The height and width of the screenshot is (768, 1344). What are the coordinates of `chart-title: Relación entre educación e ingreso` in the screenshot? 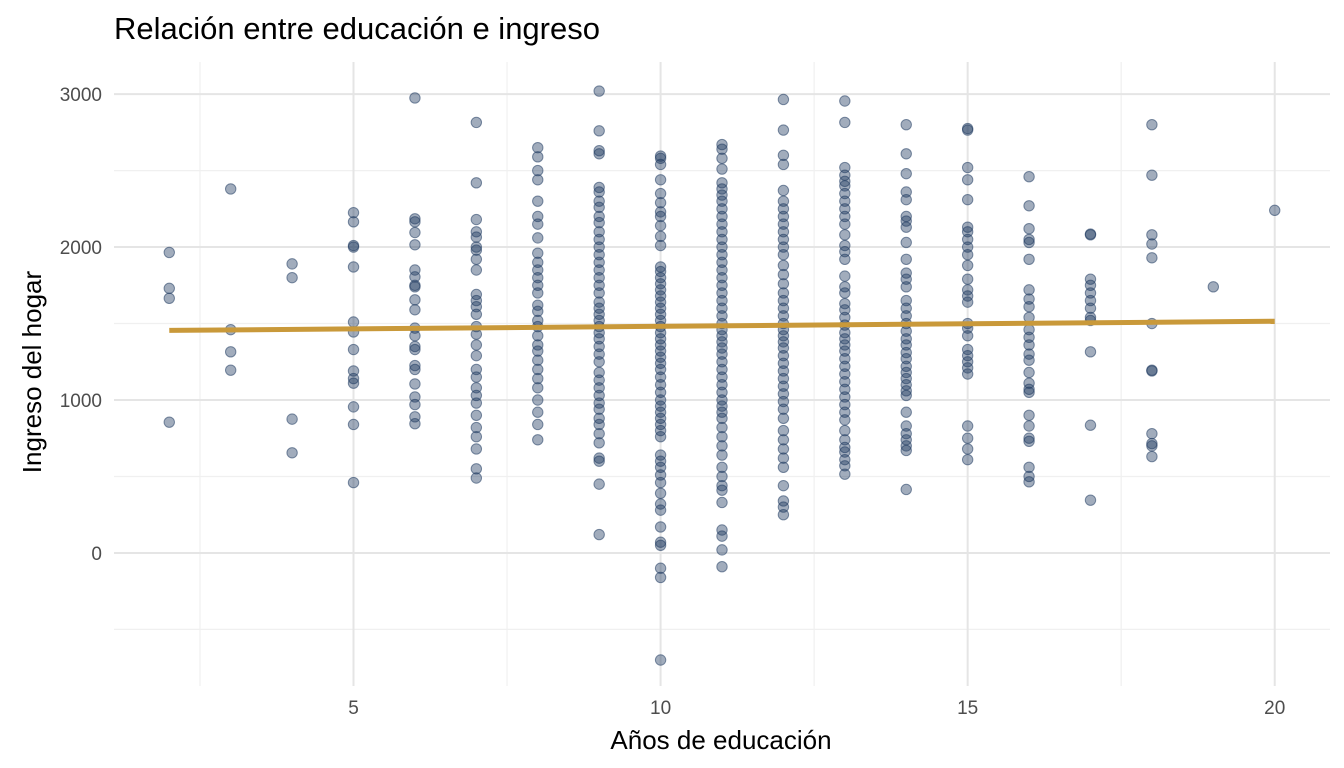 It's located at (357, 28).